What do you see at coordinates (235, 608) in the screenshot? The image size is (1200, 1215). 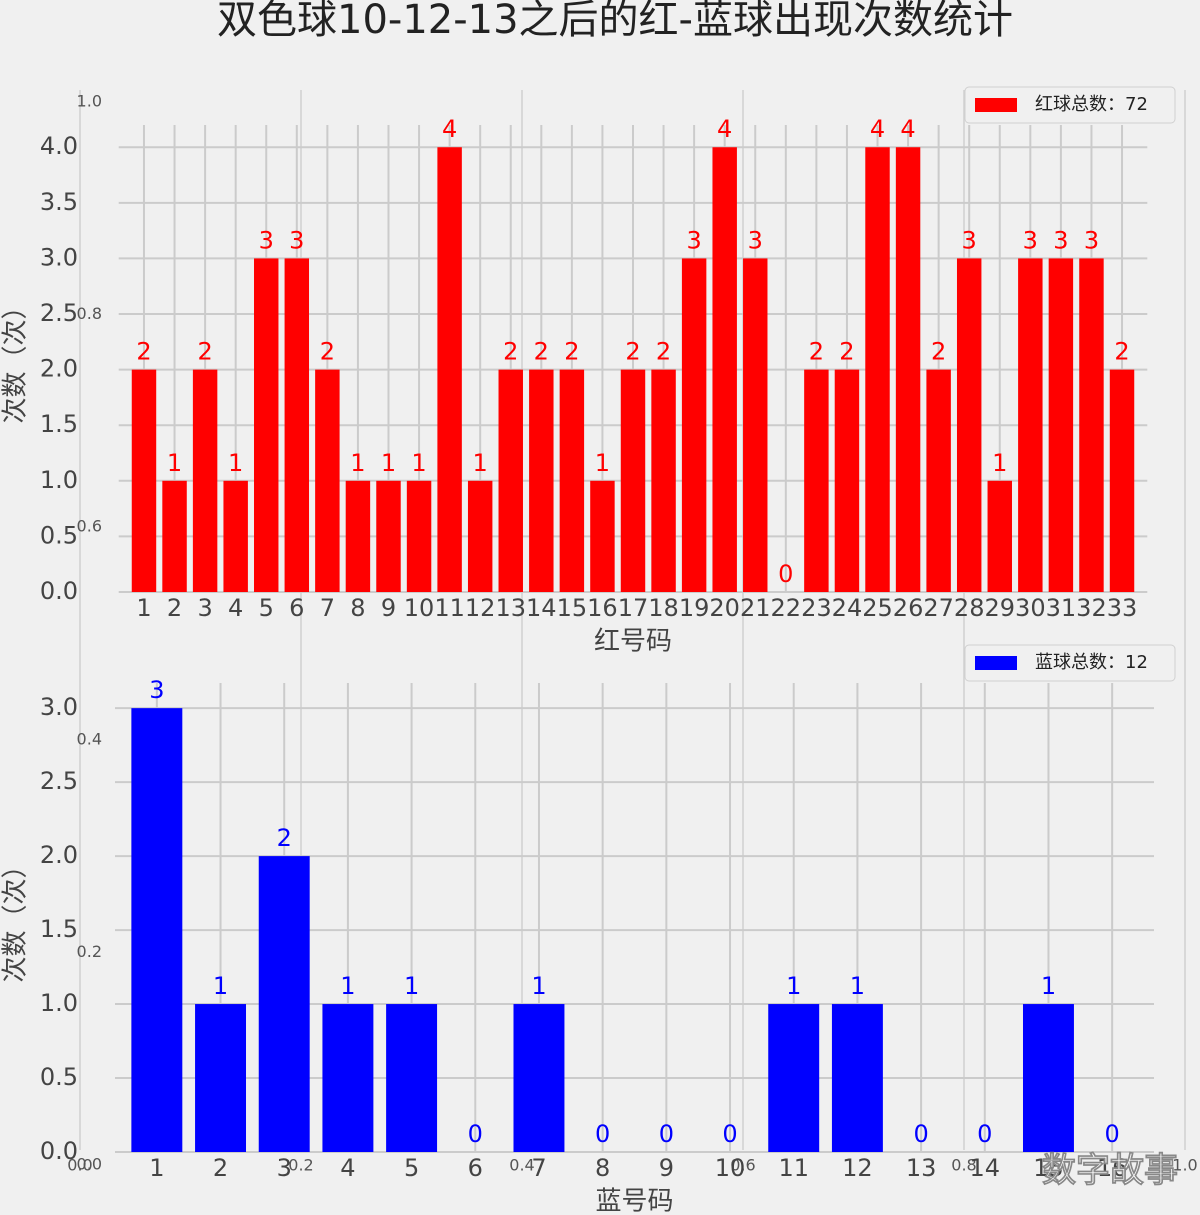 I see `x-tick-label: 4` at bounding box center [235, 608].